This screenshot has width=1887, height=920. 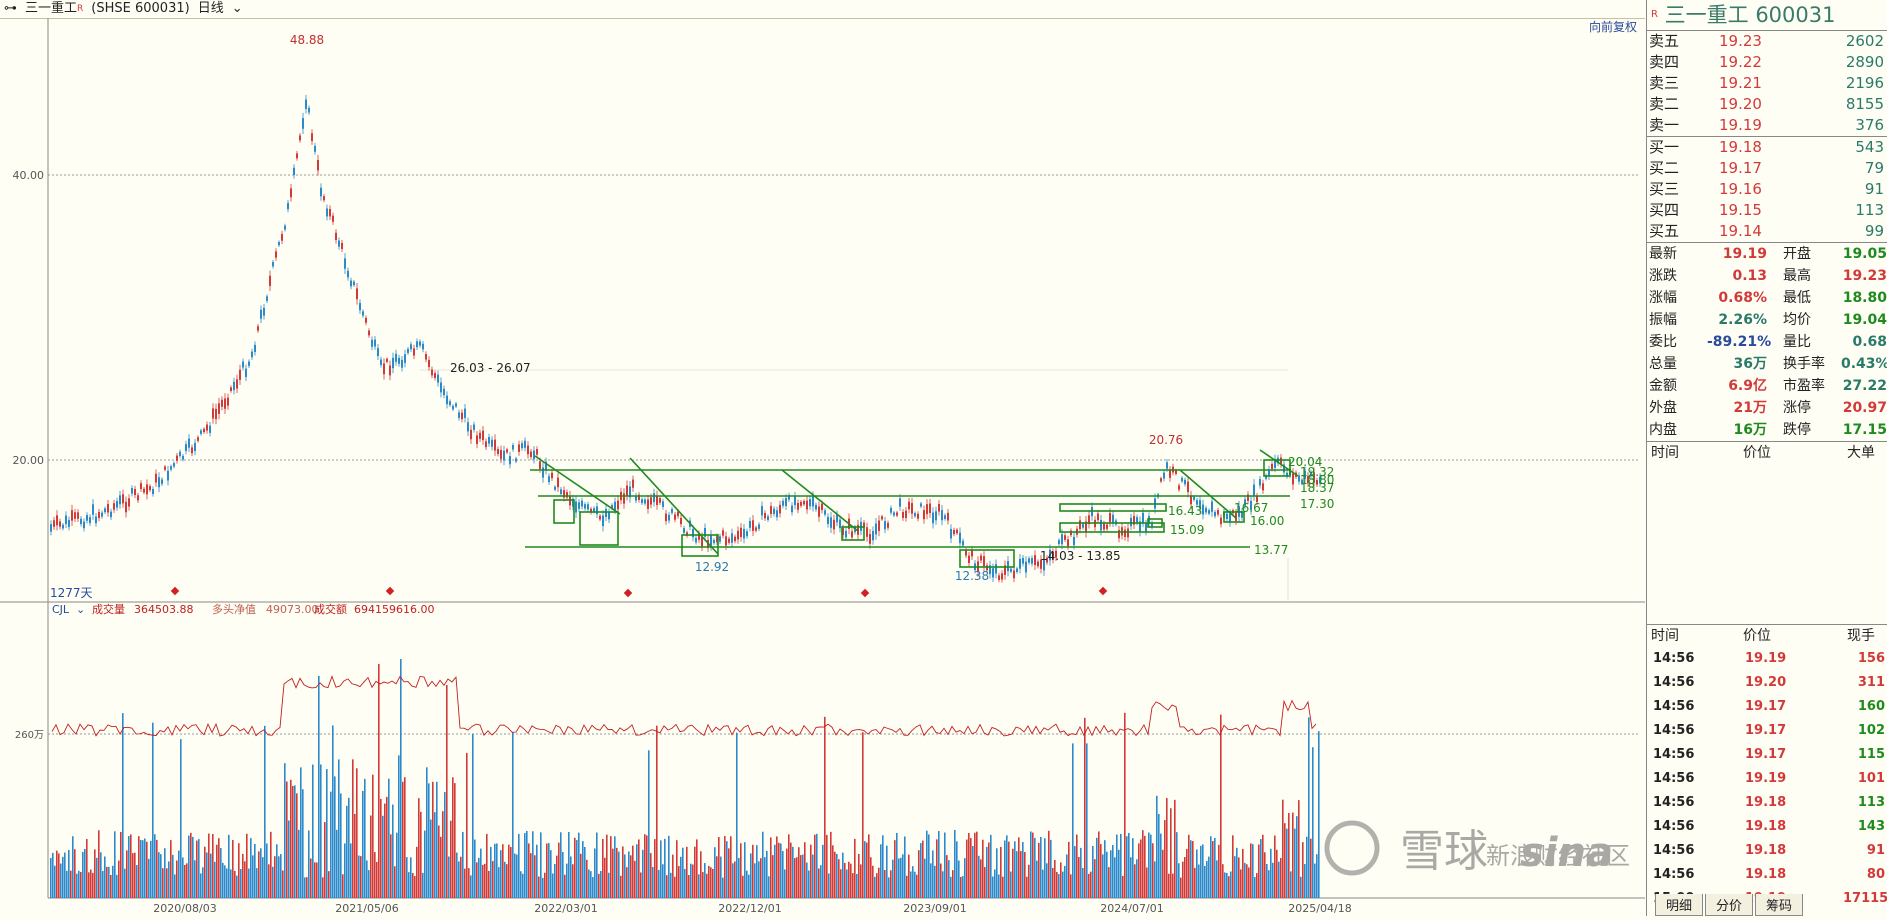 I want to click on price-label-40: 40.00, so click(x=29, y=175).